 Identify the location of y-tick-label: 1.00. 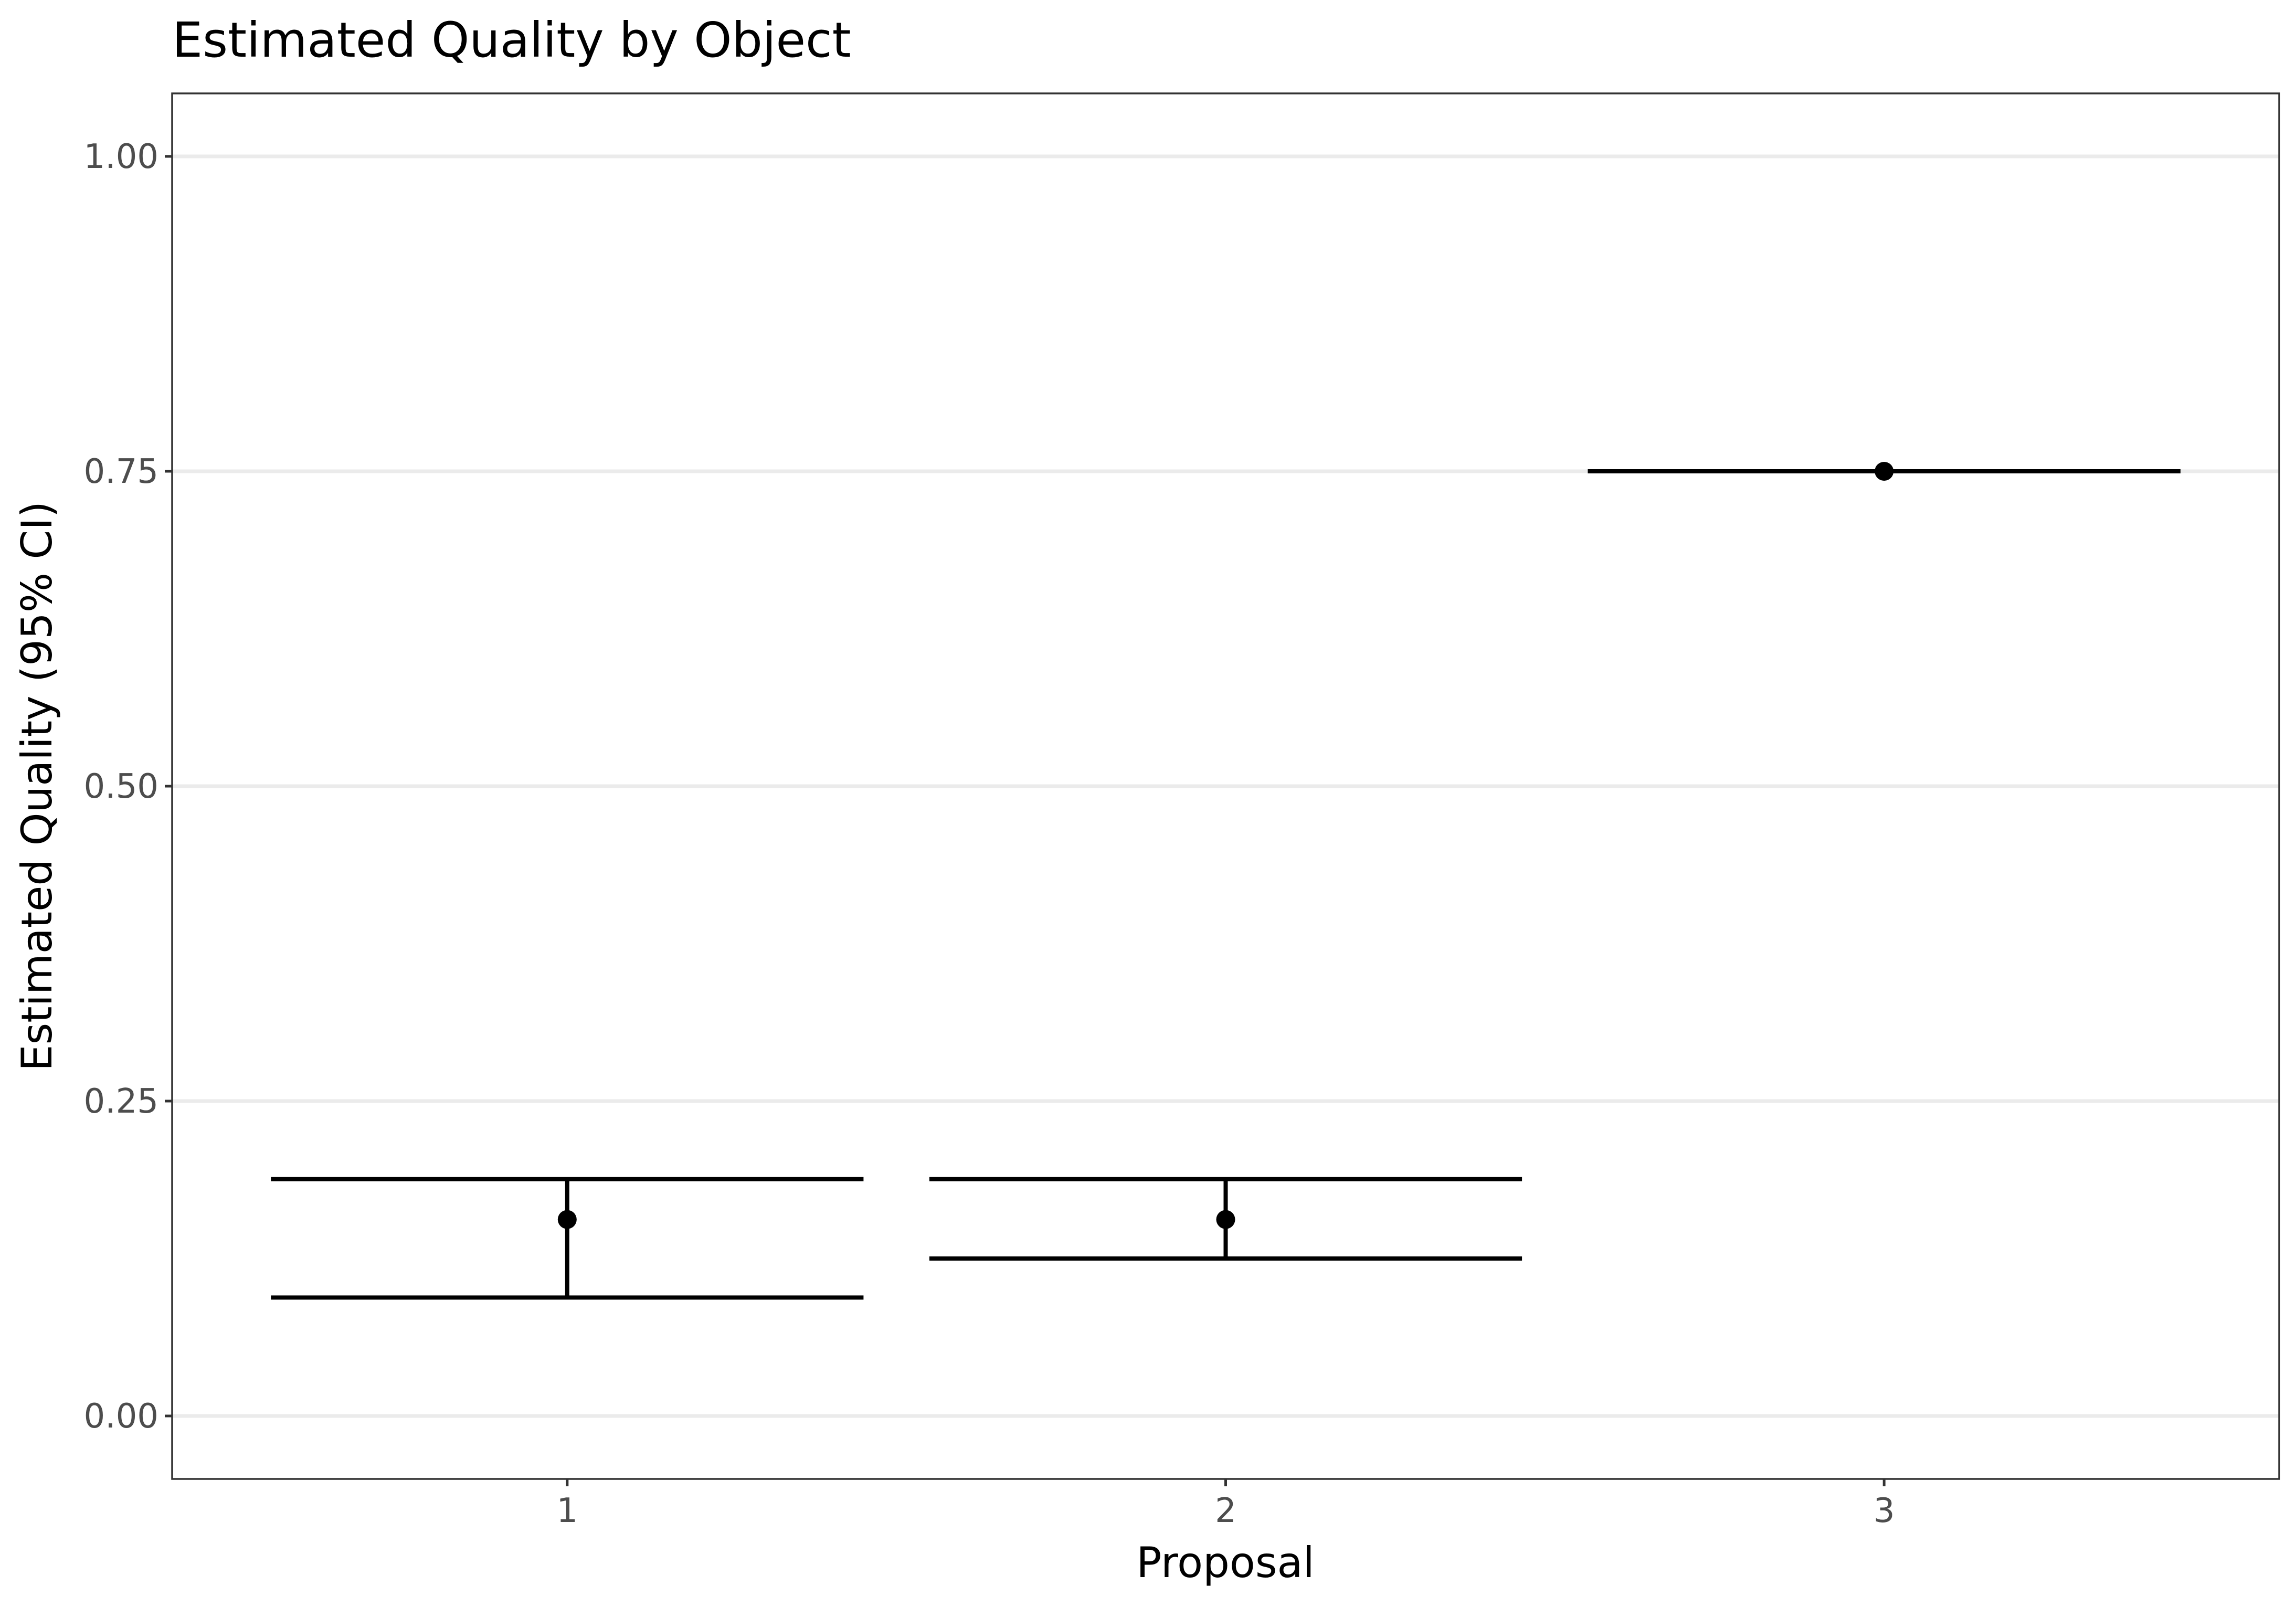
(122, 157).